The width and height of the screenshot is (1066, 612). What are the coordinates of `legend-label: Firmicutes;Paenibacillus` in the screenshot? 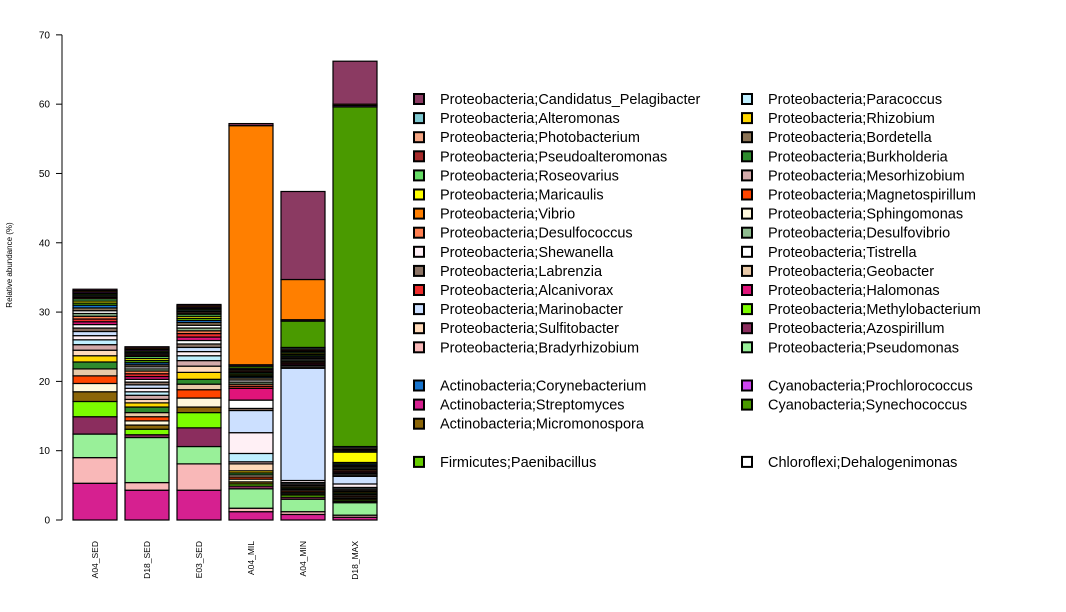 It's located at (518, 463).